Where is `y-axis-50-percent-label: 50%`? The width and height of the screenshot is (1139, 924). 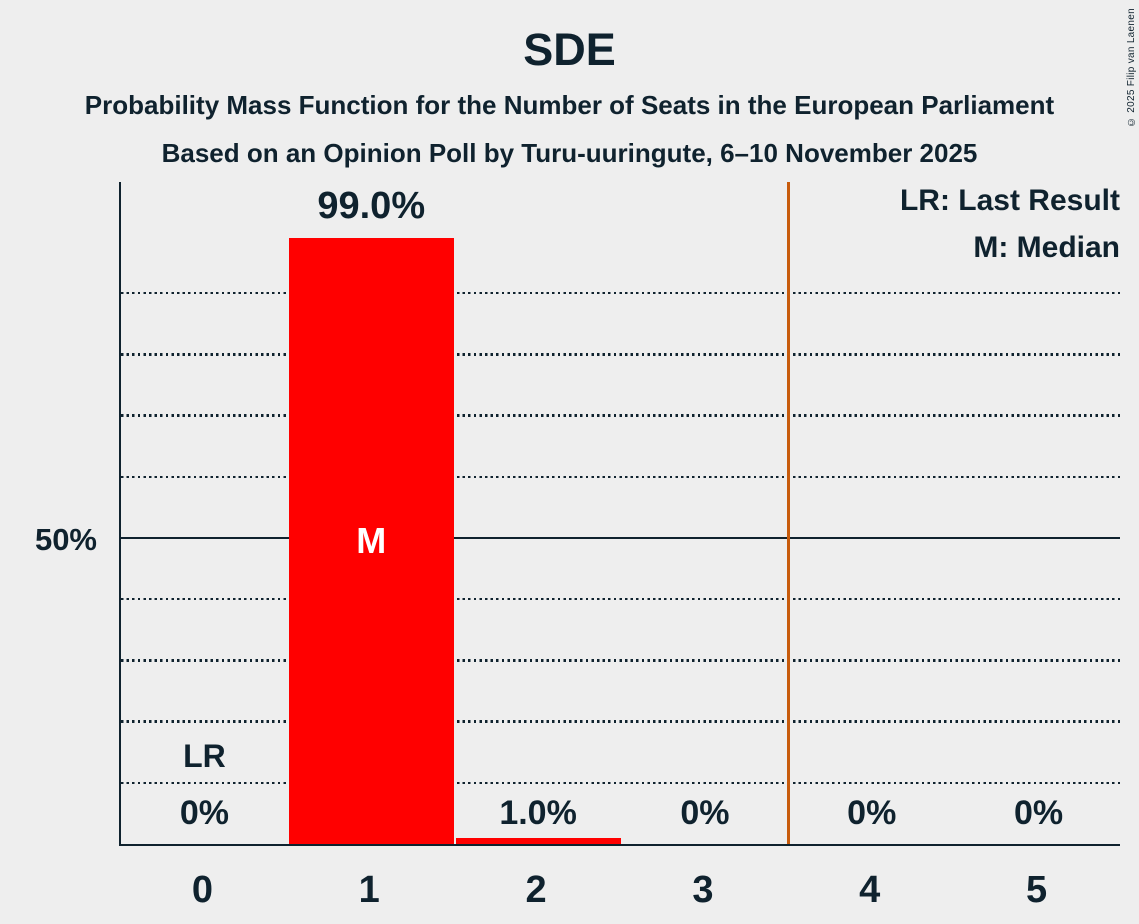
y-axis-50-percent-label: 50% is located at coordinates (65, 539).